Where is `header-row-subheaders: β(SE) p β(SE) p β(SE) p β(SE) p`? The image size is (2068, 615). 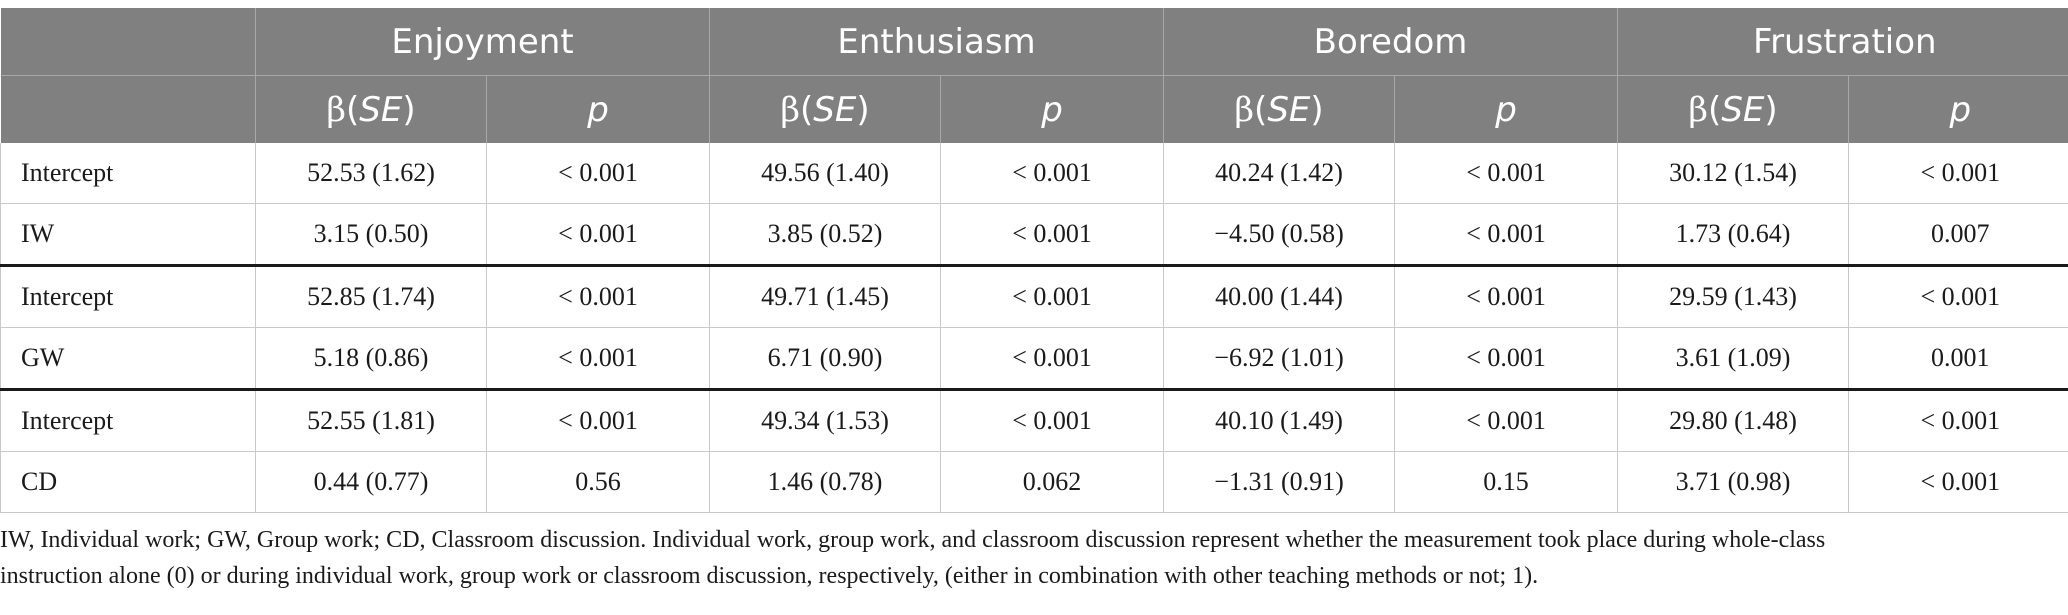 header-row-subheaders: β(SE) p β(SE) p β(SE) p β(SE) p is located at coordinates (1034, 109).